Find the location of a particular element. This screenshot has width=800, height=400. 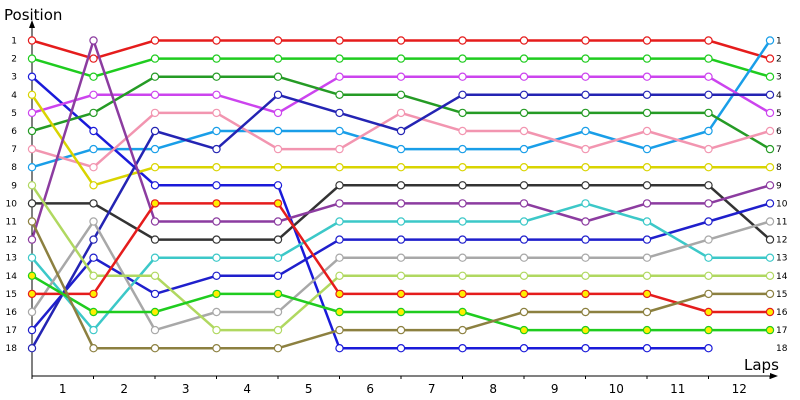

right-tick-label: 7 is located at coordinates (779, 150).